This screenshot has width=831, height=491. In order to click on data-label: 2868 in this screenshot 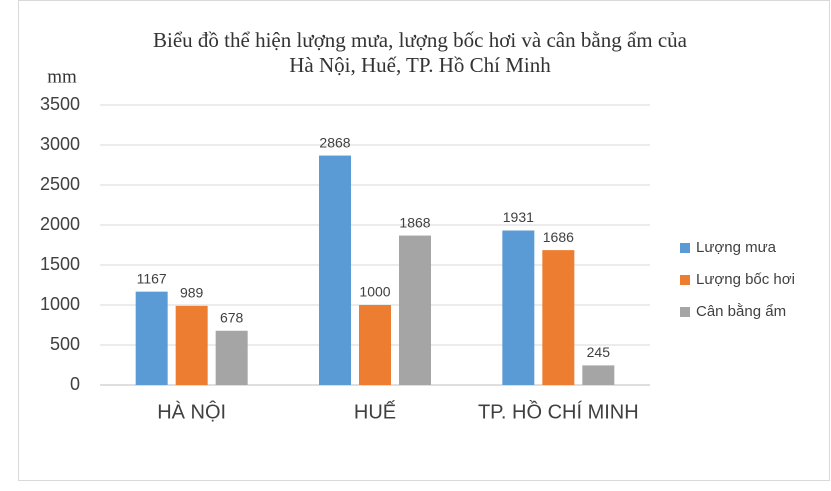, I will do `click(334, 142)`.